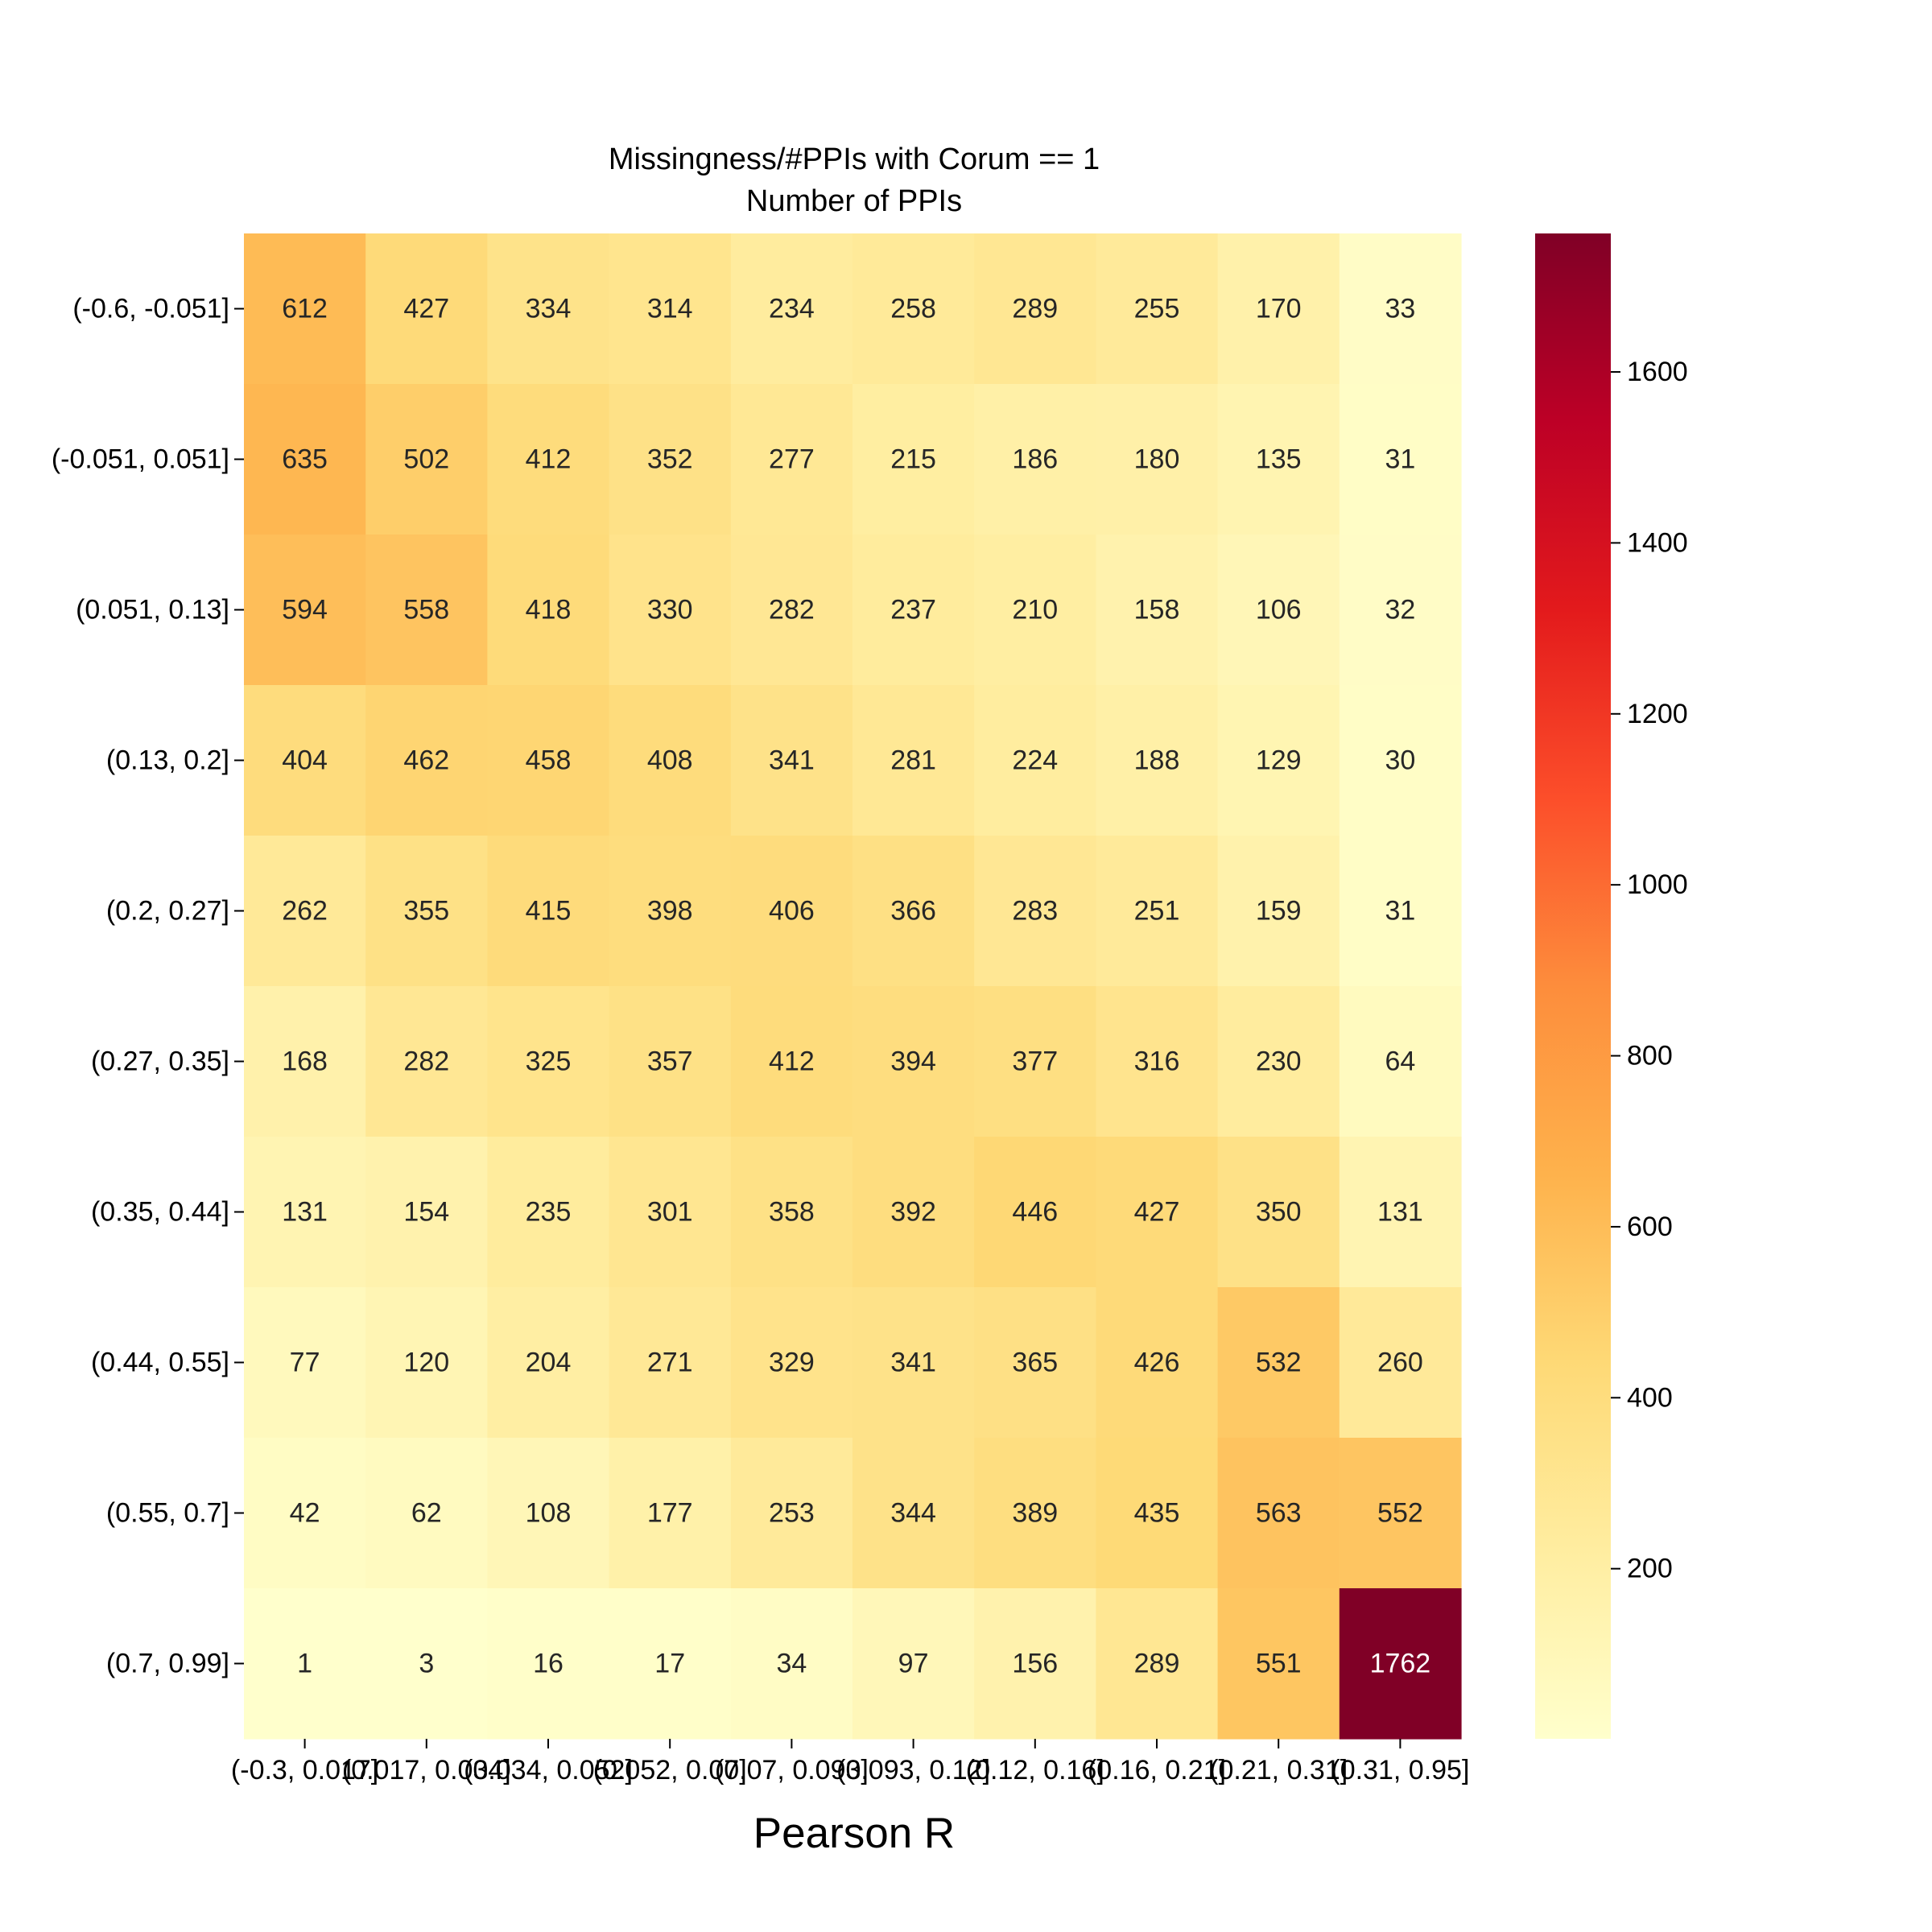 This screenshot has width=1932, height=1932. Describe the element at coordinates (1157, 911) in the screenshot. I see `cell-value-label: 251` at that location.